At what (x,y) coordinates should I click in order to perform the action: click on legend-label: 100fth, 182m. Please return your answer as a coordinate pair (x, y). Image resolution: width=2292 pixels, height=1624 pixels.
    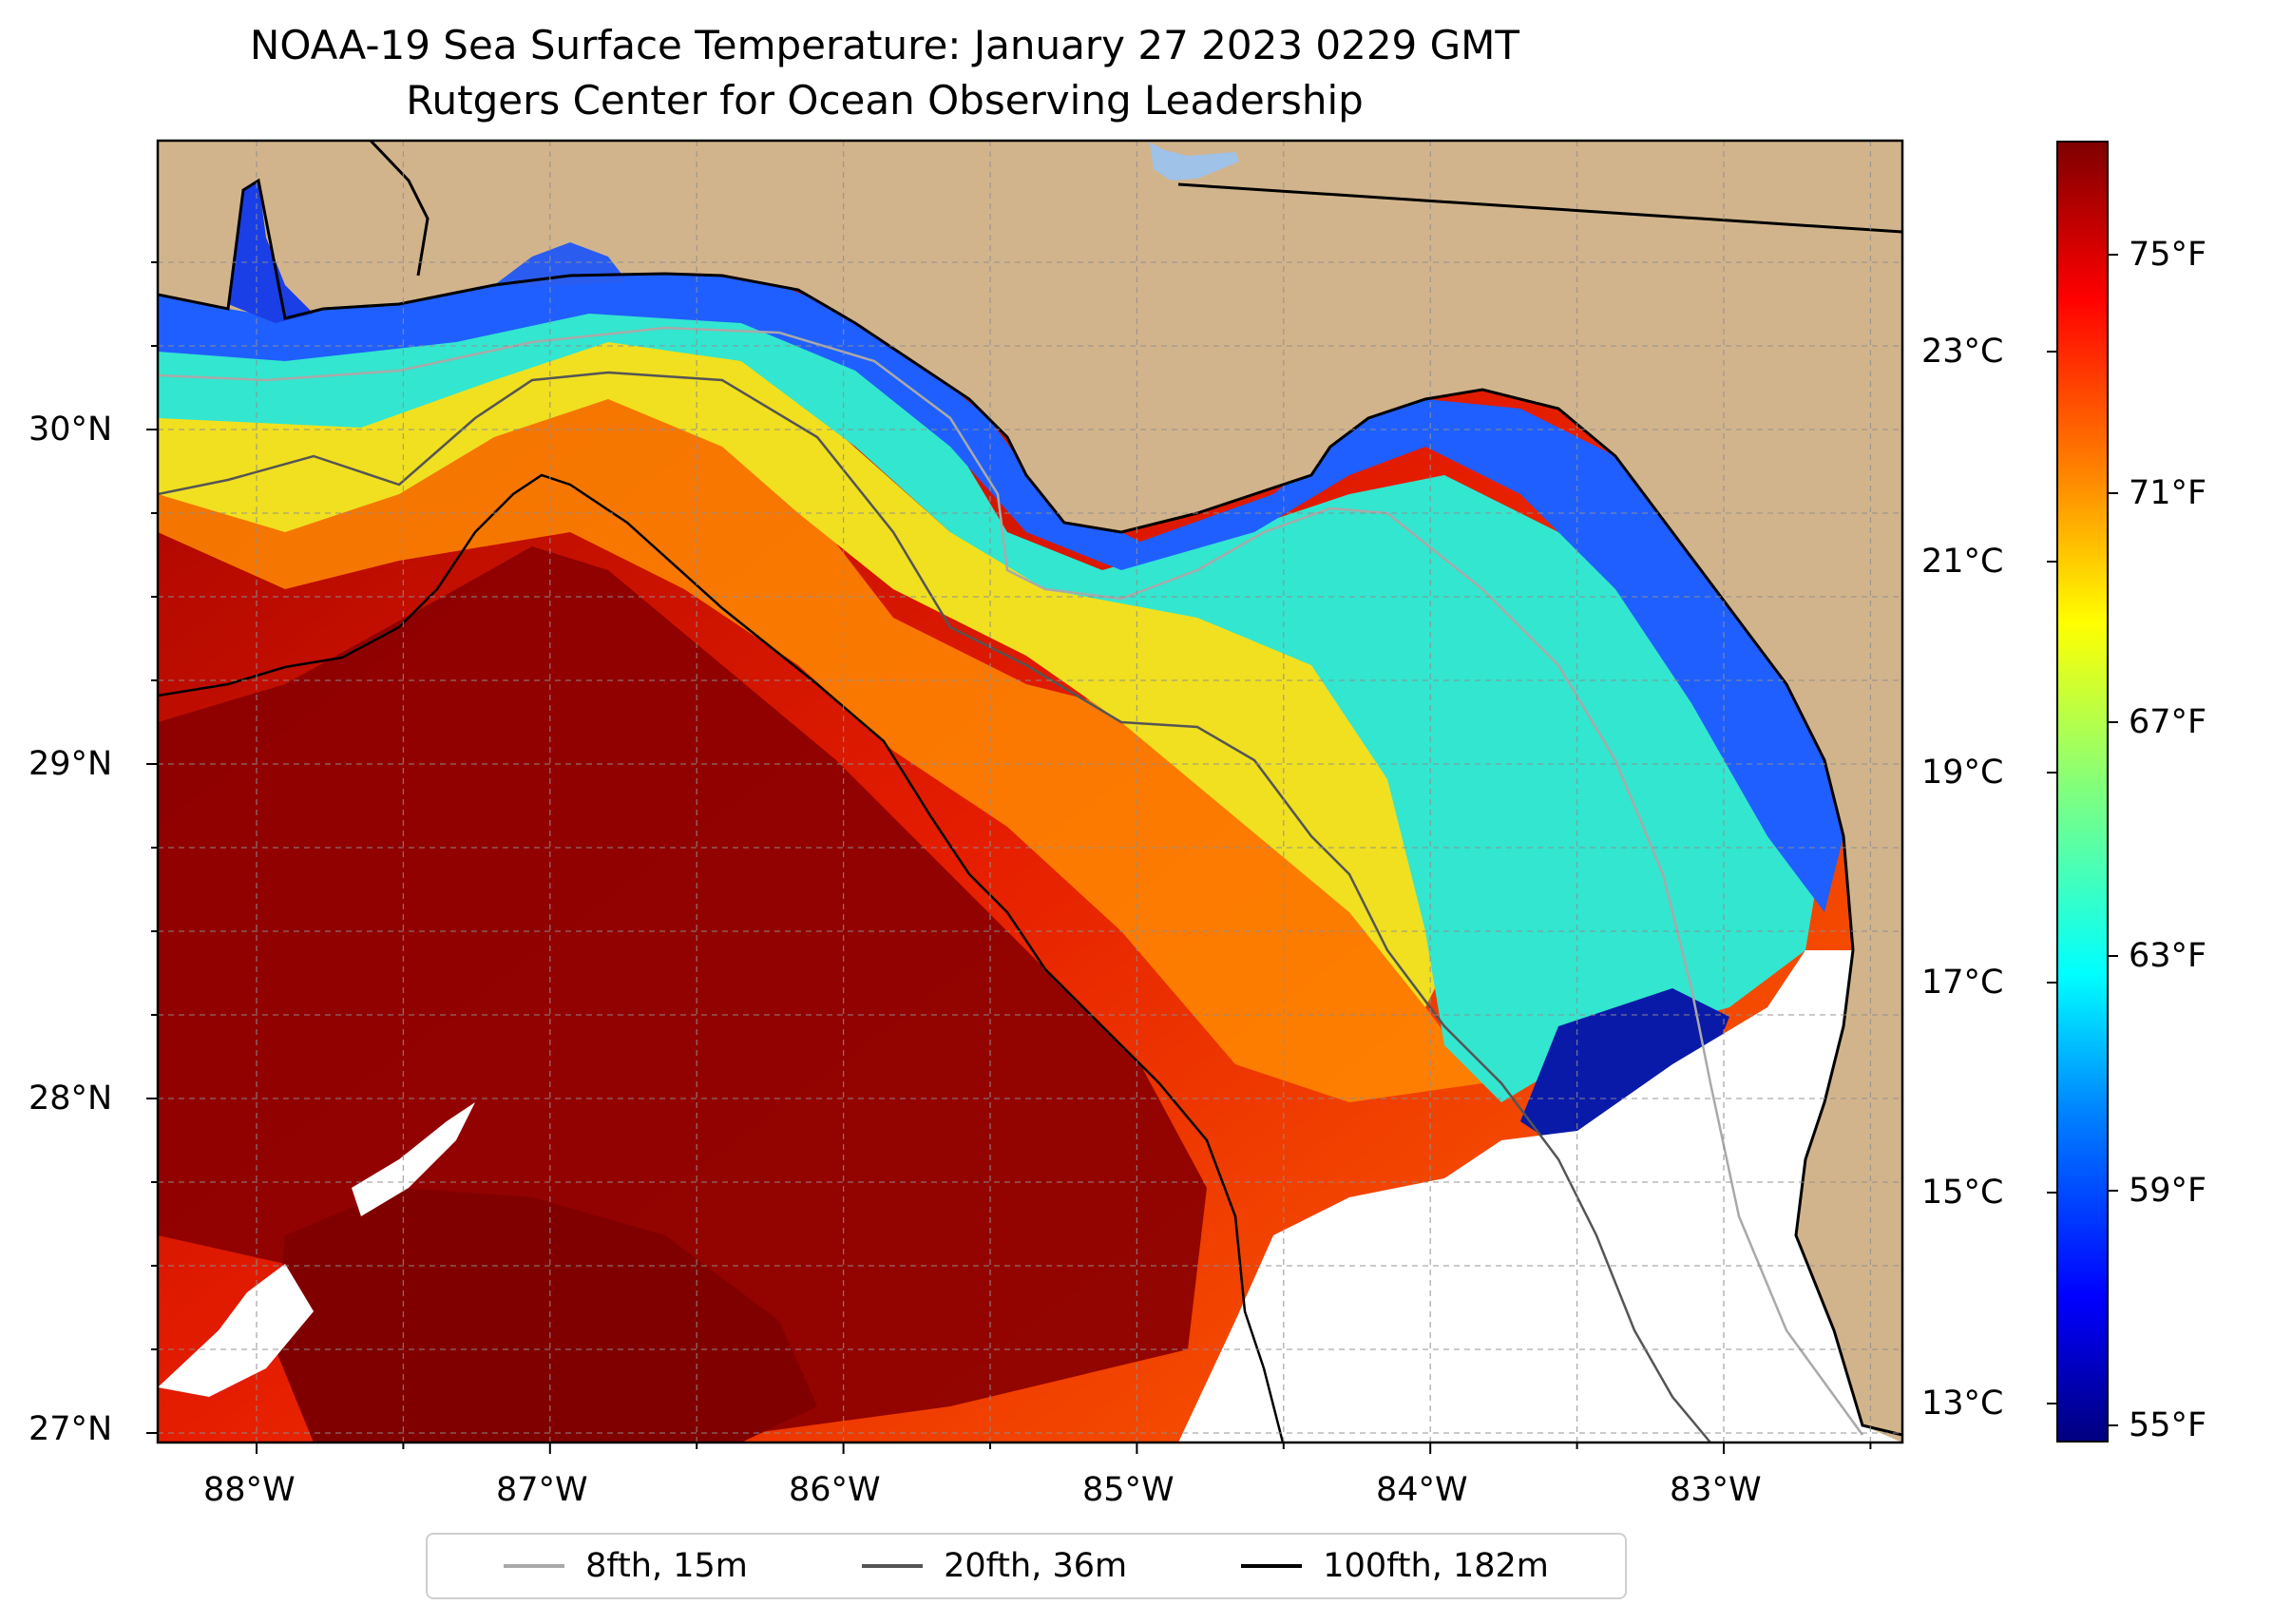
    Looking at the image, I should click on (1436, 1566).